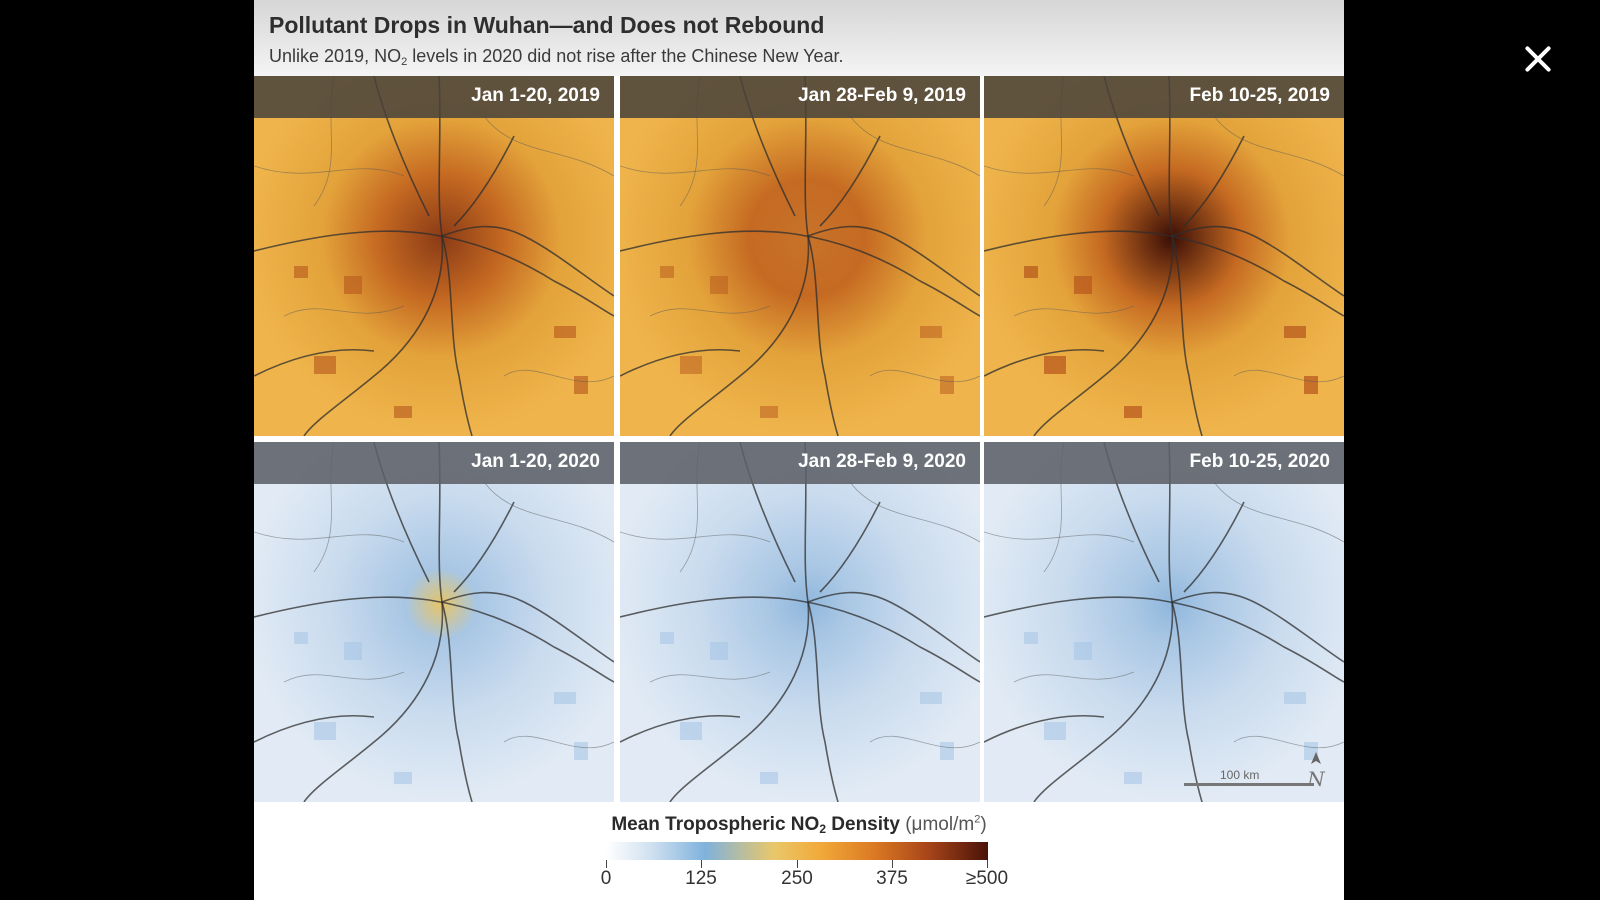 The height and width of the screenshot is (900, 1600). What do you see at coordinates (797, 878) in the screenshot?
I see `legend-tick-label: 250` at bounding box center [797, 878].